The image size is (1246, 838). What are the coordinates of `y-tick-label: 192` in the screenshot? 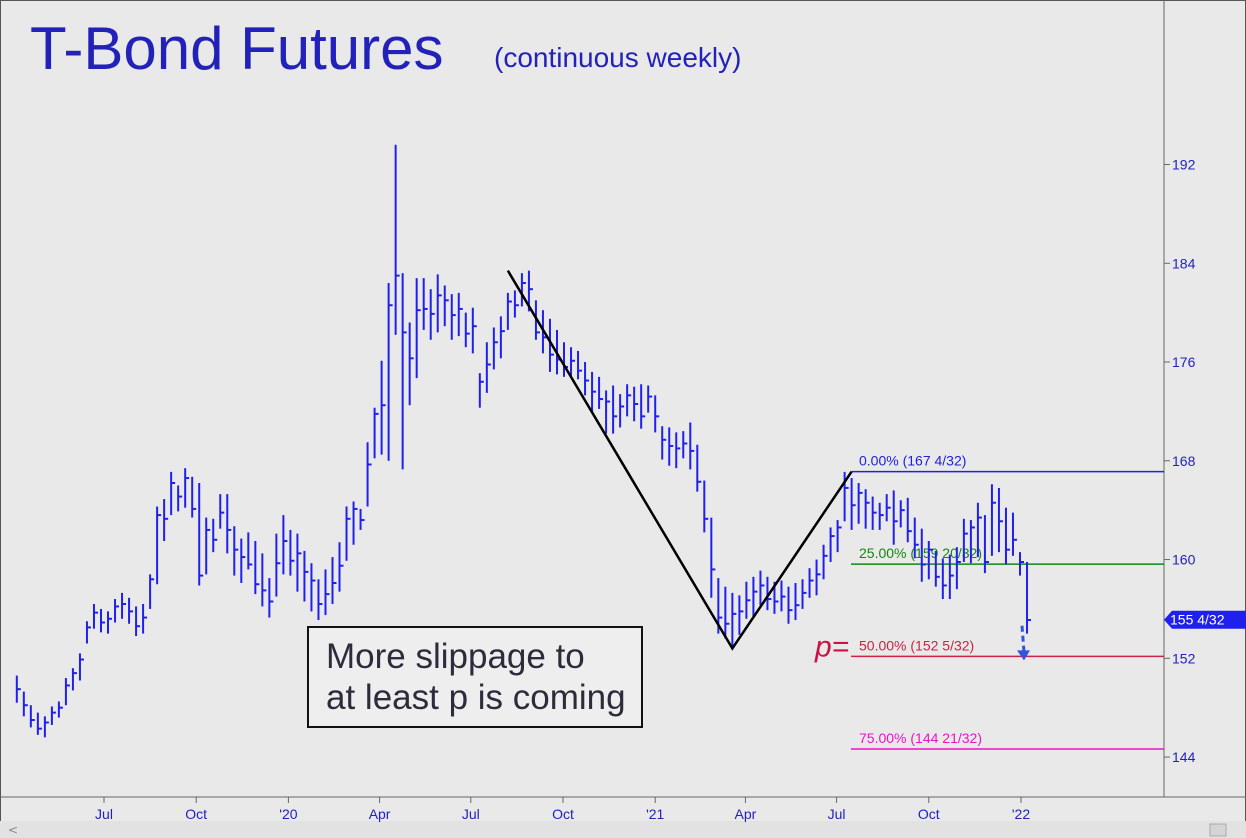 It's located at (1184, 165).